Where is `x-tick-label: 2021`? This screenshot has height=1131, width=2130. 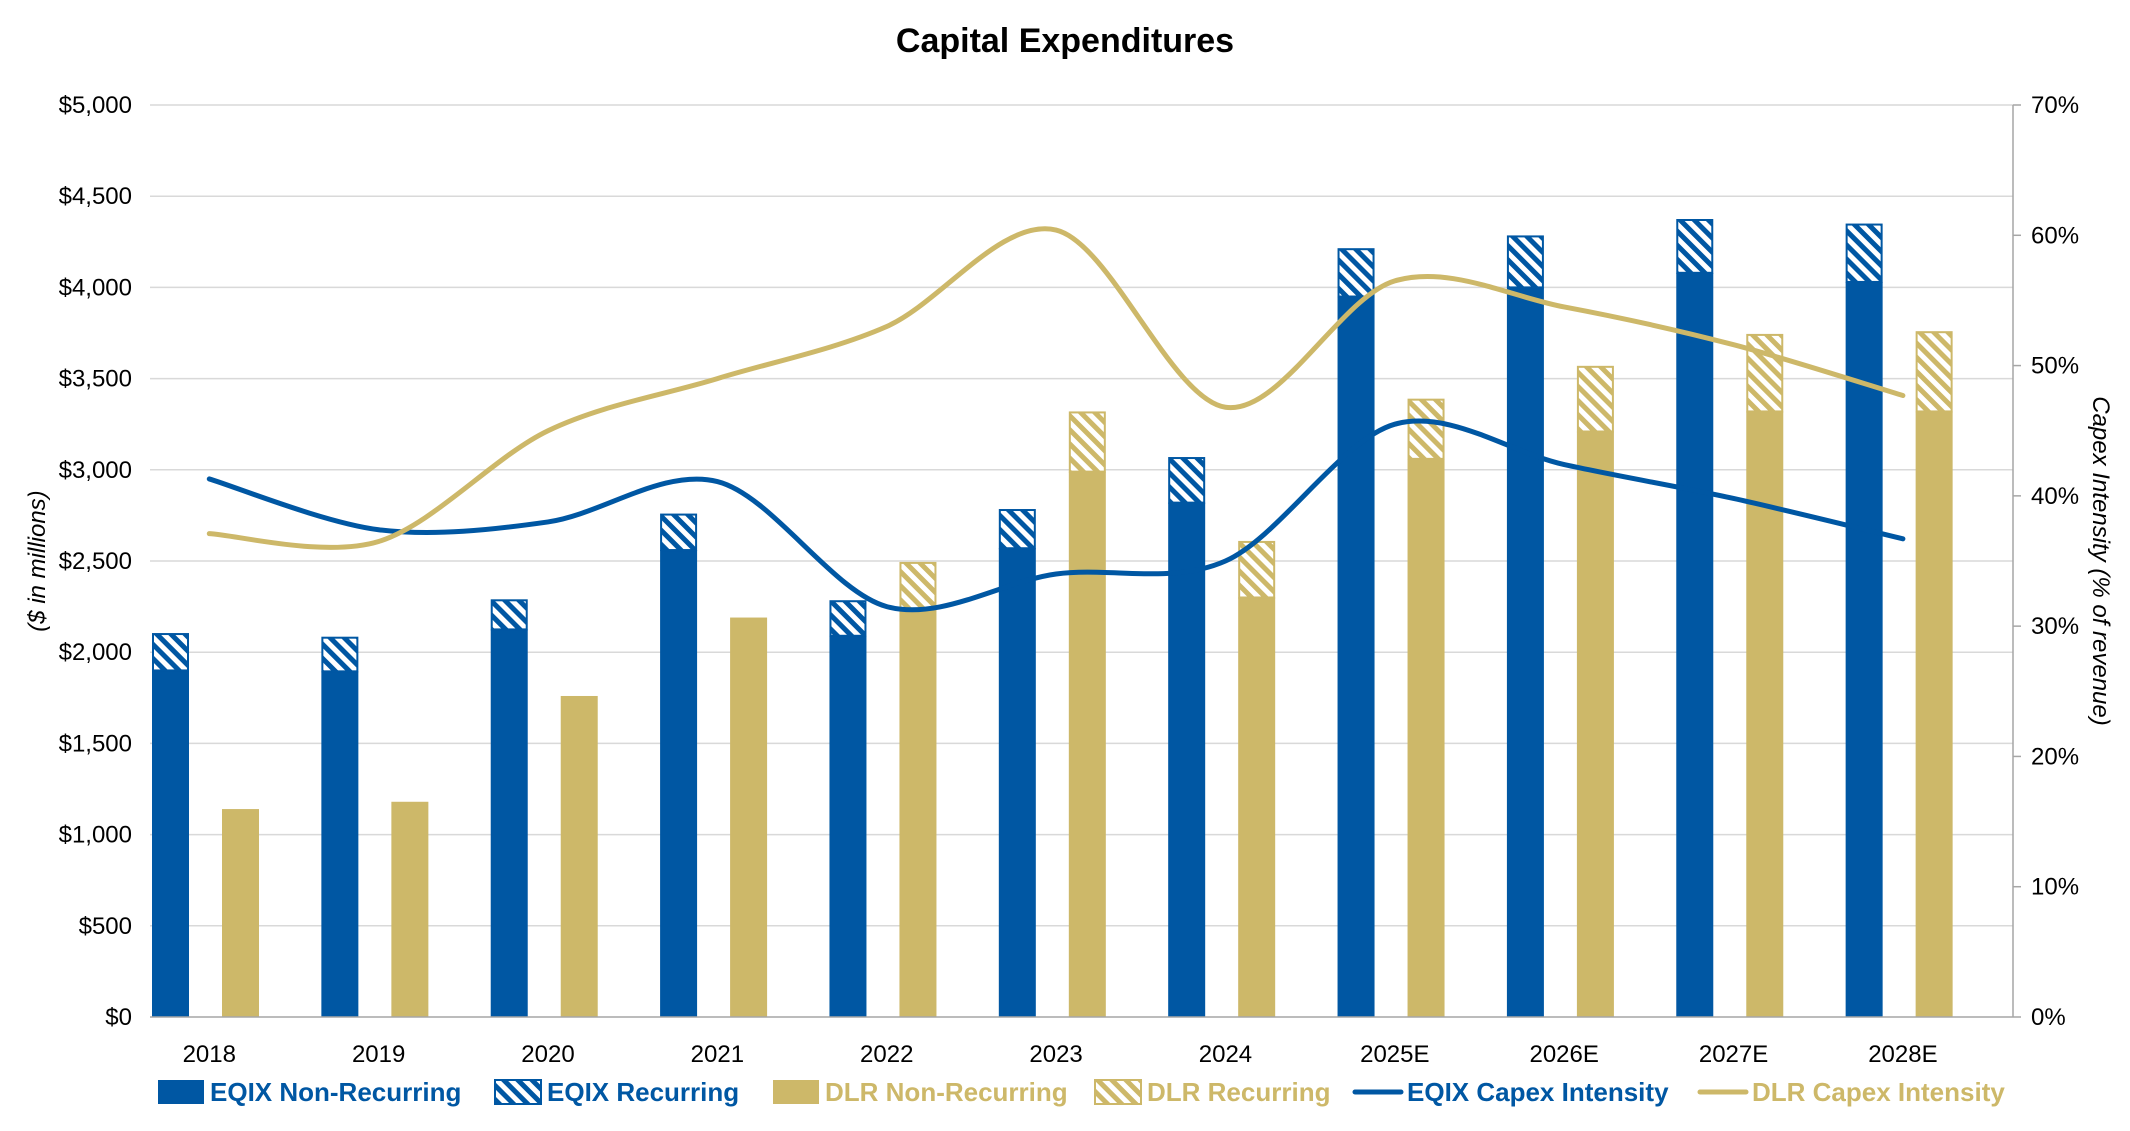 x-tick-label: 2021 is located at coordinates (717, 1054).